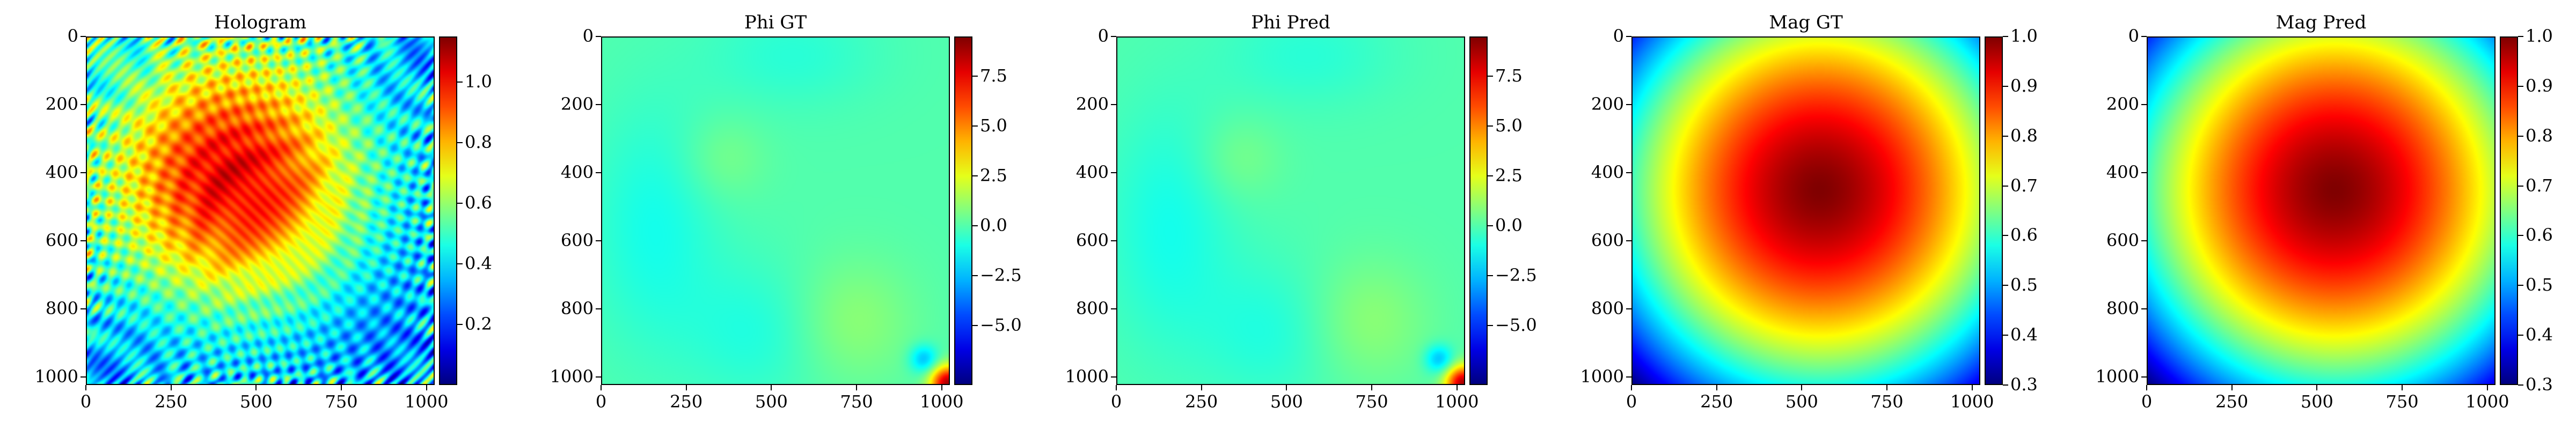 This screenshot has width=2576, height=429. I want to click on panel-title: Hologram, so click(260, 22).